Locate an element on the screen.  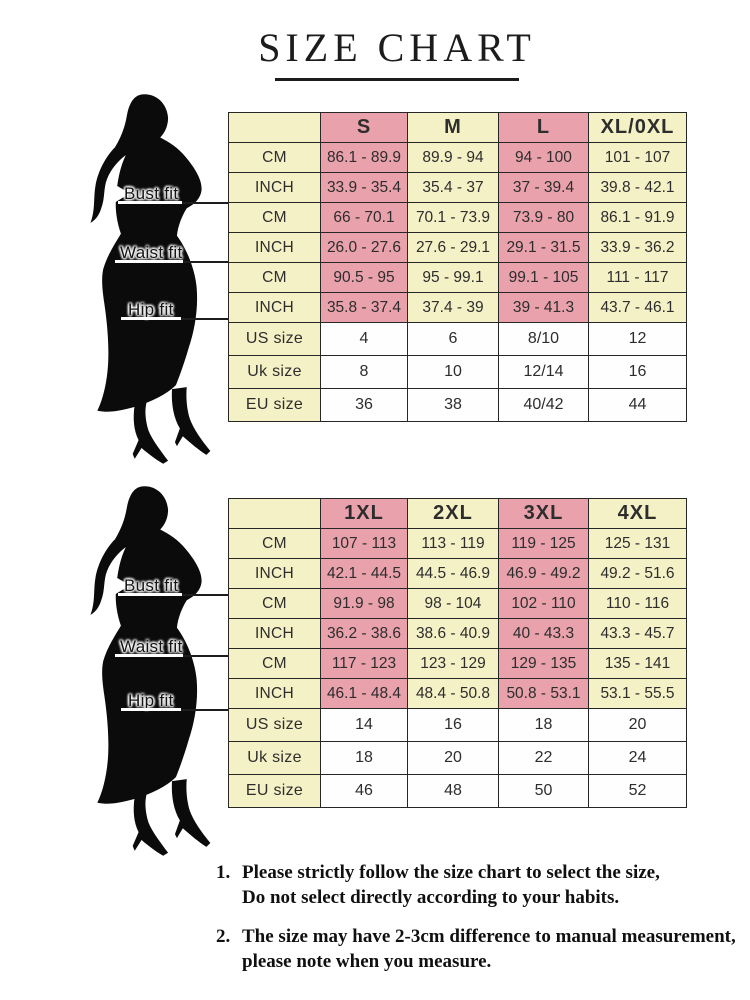
size-column-header: 1XL is located at coordinates (364, 513).